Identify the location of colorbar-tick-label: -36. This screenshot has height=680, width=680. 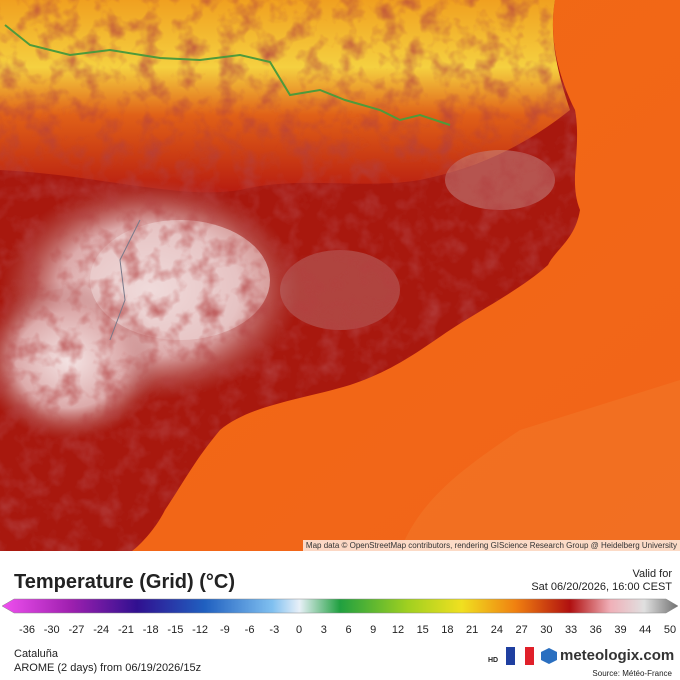
(27, 630).